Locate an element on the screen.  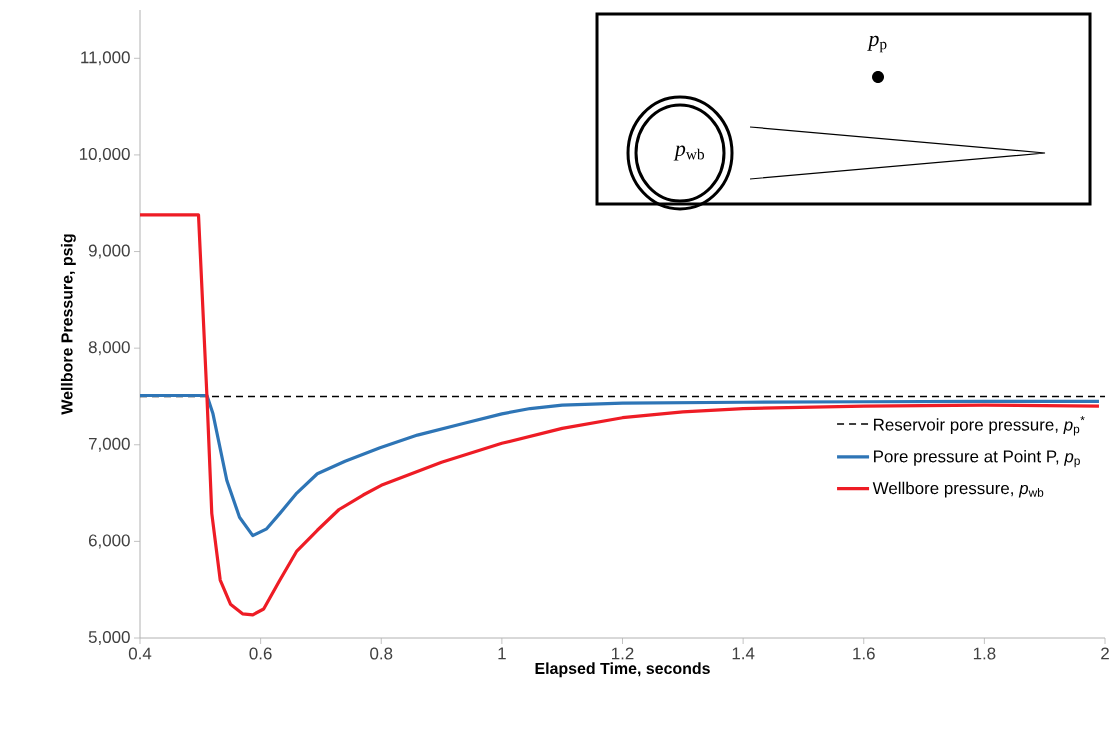
y-tick-label: 9,000 is located at coordinates (109, 251).